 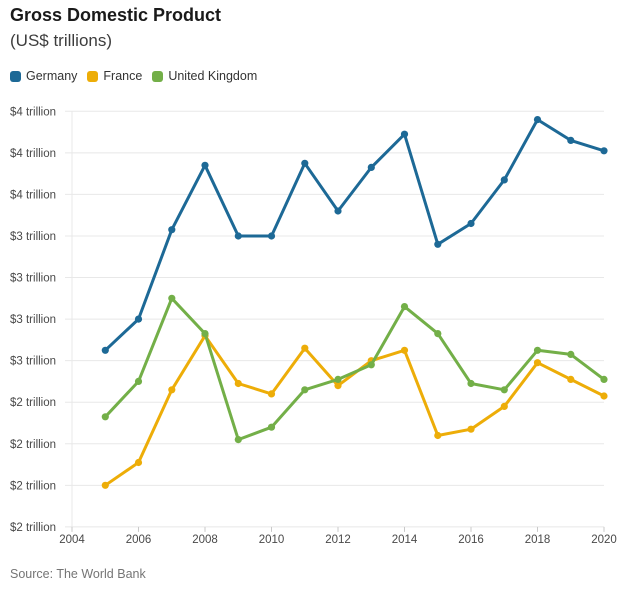 What do you see at coordinates (78, 574) in the screenshot?
I see `source-note: Source: The World Bank` at bounding box center [78, 574].